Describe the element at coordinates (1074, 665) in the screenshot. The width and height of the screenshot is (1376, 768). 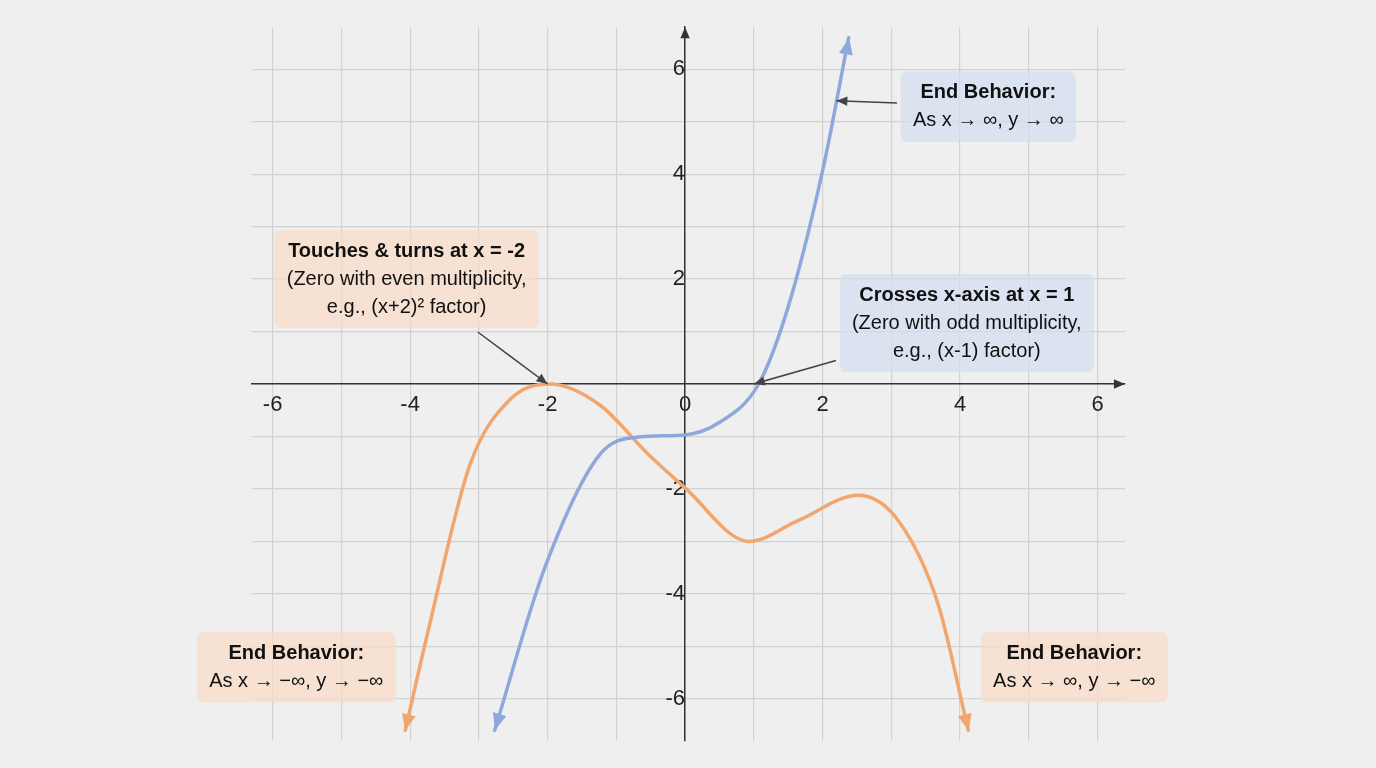
I see `annotation: End Behavior: As x → ∞, y → −∞` at that location.